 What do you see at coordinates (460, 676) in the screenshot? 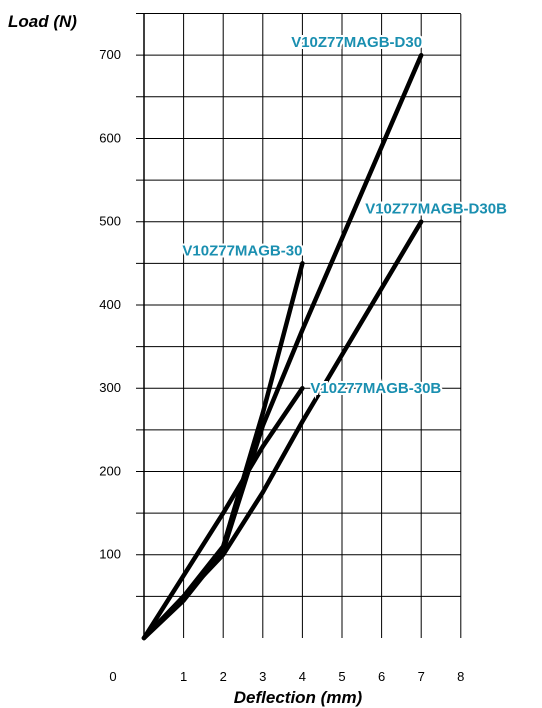
I see `x-tick-label: 8` at bounding box center [460, 676].